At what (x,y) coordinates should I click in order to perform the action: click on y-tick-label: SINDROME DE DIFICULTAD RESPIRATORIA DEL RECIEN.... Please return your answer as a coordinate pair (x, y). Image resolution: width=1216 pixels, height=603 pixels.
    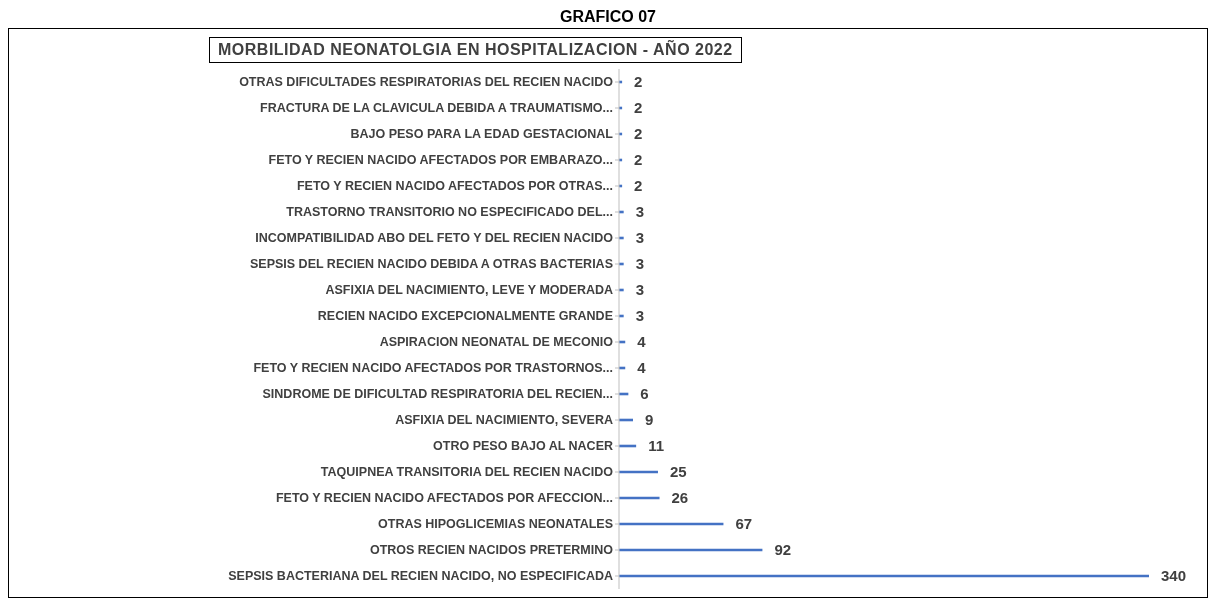
    Looking at the image, I should click on (437, 394).